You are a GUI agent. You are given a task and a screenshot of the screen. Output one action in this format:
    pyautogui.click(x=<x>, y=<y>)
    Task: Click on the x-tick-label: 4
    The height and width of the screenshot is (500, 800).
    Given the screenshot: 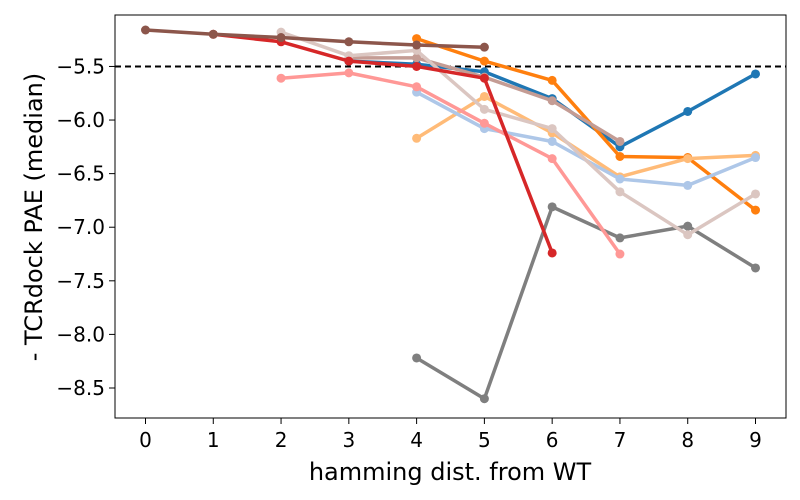 What is the action you would take?
    pyautogui.click(x=416, y=440)
    